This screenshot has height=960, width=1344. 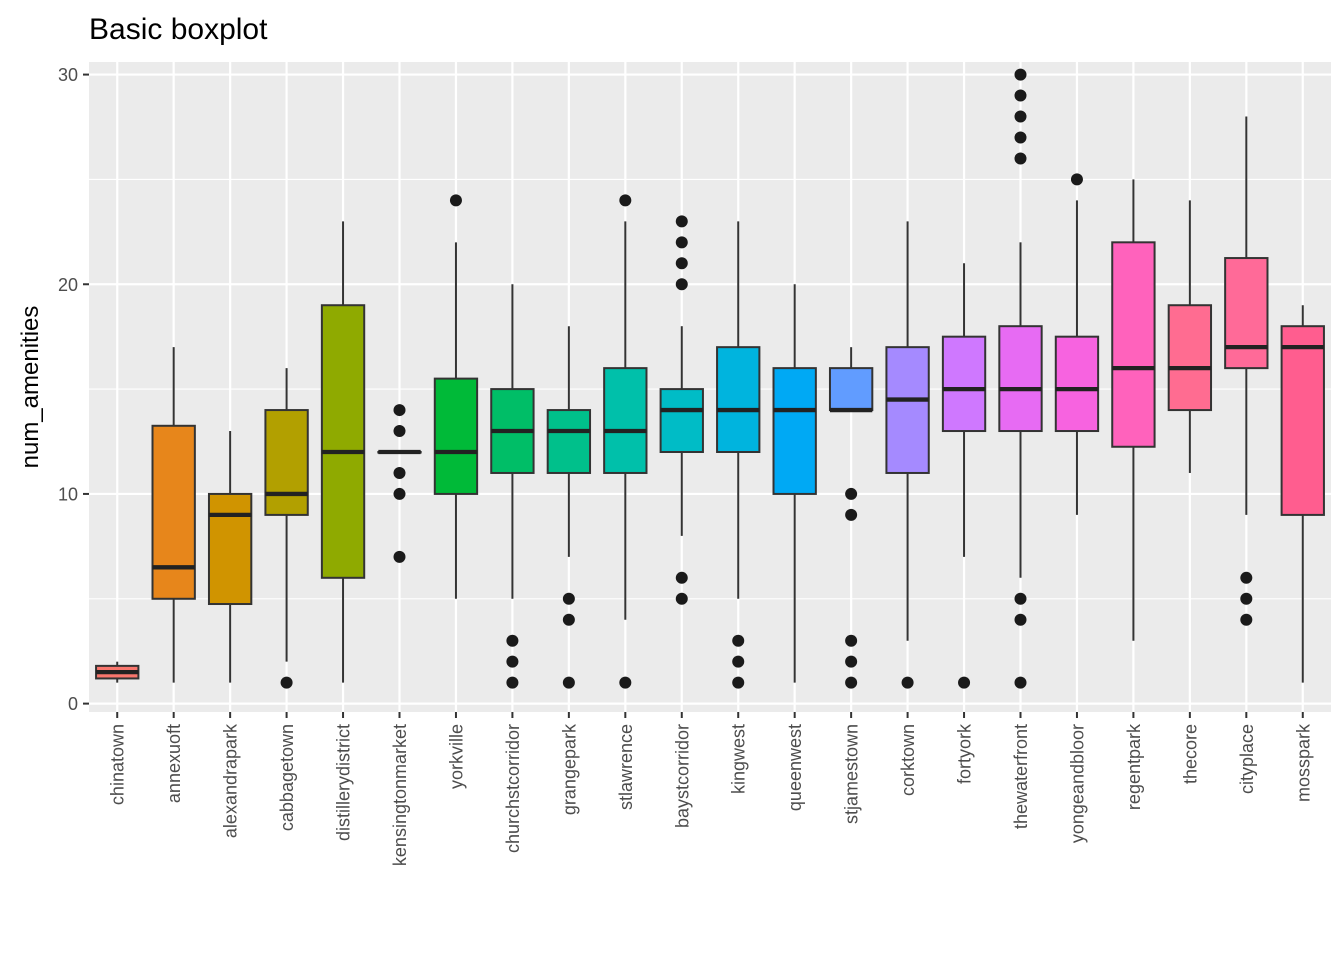 I want to click on box-cabbagetown, so click(x=286, y=528).